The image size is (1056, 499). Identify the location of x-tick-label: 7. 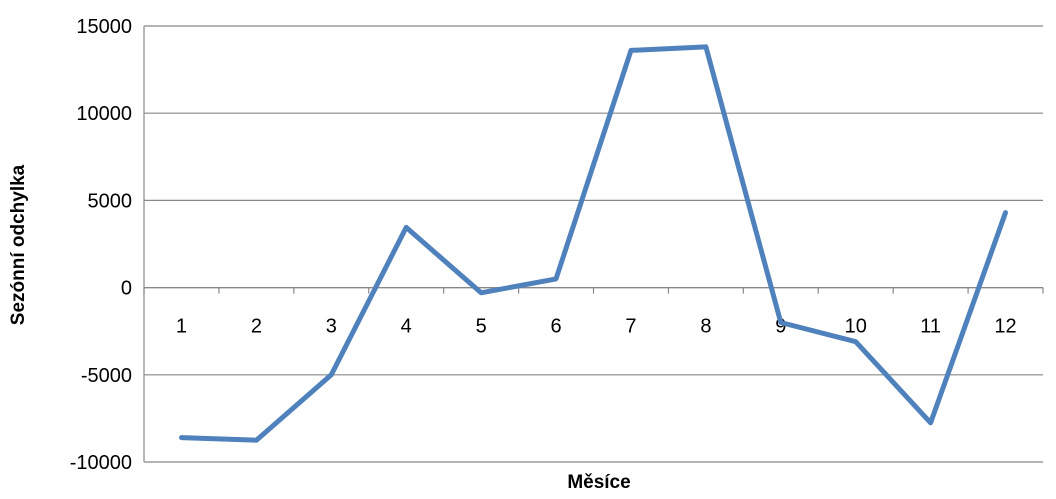
(630, 327).